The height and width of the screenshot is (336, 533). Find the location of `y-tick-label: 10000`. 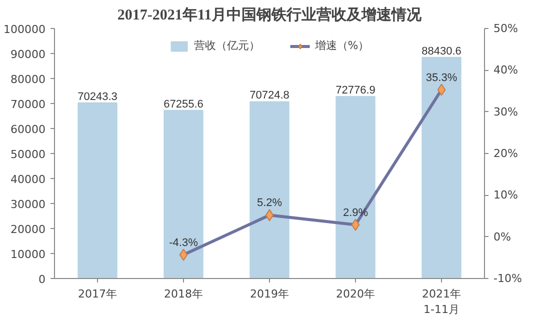

y-tick-label: 10000 is located at coordinates (28, 254).